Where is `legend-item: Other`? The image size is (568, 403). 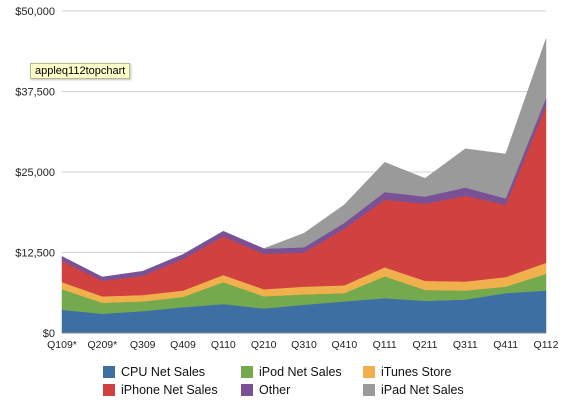 legend-item: Other is located at coordinates (302, 390).